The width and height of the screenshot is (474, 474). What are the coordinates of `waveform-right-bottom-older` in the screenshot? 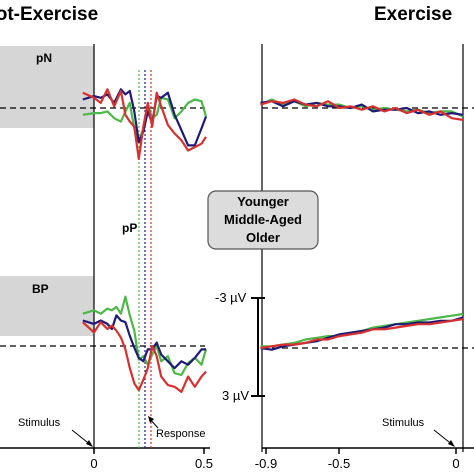 It's located at (362, 334).